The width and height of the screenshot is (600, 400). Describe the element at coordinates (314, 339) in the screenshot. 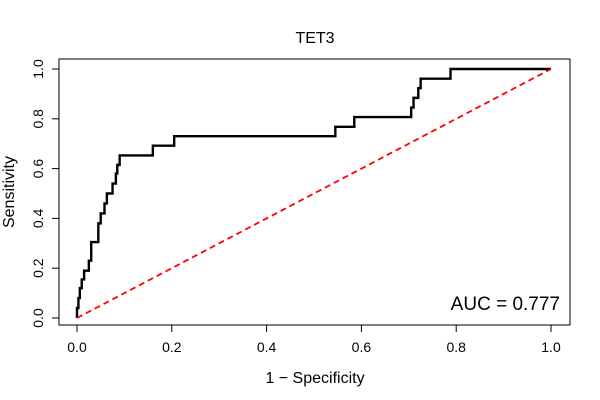

I see `x-axis: 0.0 0.2 0.4 0.6 0.8 1.0` at that location.